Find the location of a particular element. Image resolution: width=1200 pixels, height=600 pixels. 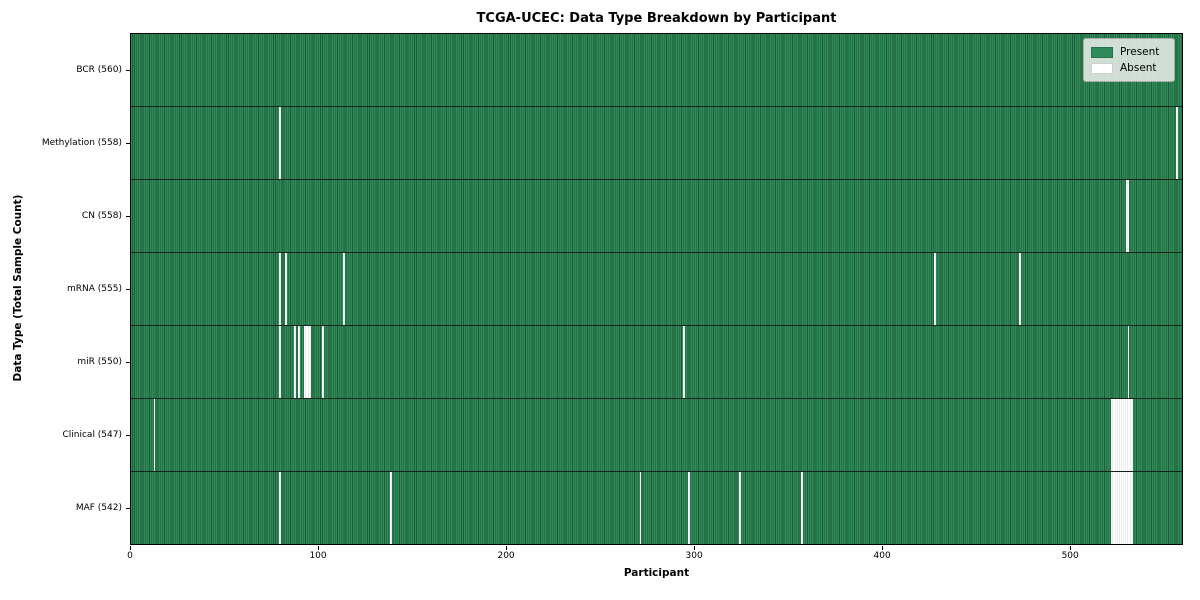

x-tick-label: 500 is located at coordinates (1070, 556).